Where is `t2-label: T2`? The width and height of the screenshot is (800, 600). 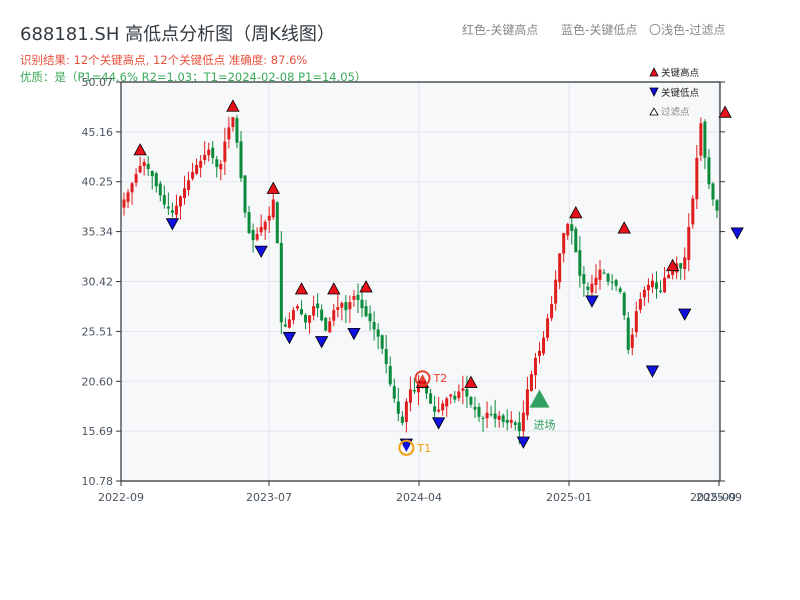 t2-label: T2 is located at coordinates (440, 378).